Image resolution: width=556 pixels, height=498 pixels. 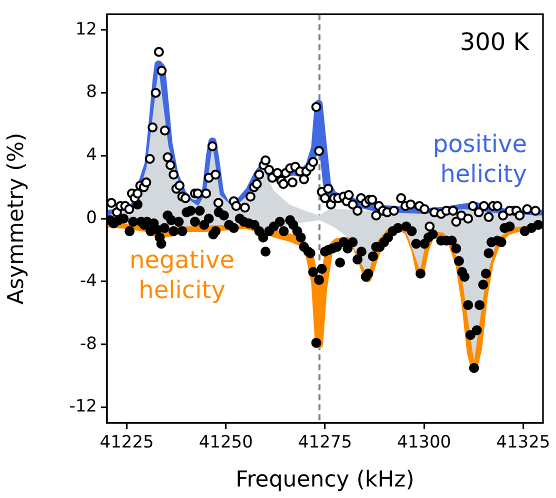 I want to click on y-tick-label: 4, so click(x=91, y=155).